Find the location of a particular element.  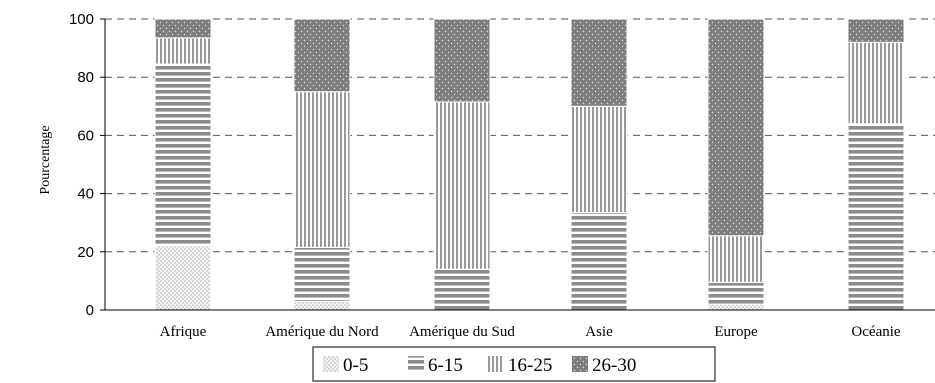

legend: 0-5 6-15 16-25 26-30 is located at coordinates (514, 364).